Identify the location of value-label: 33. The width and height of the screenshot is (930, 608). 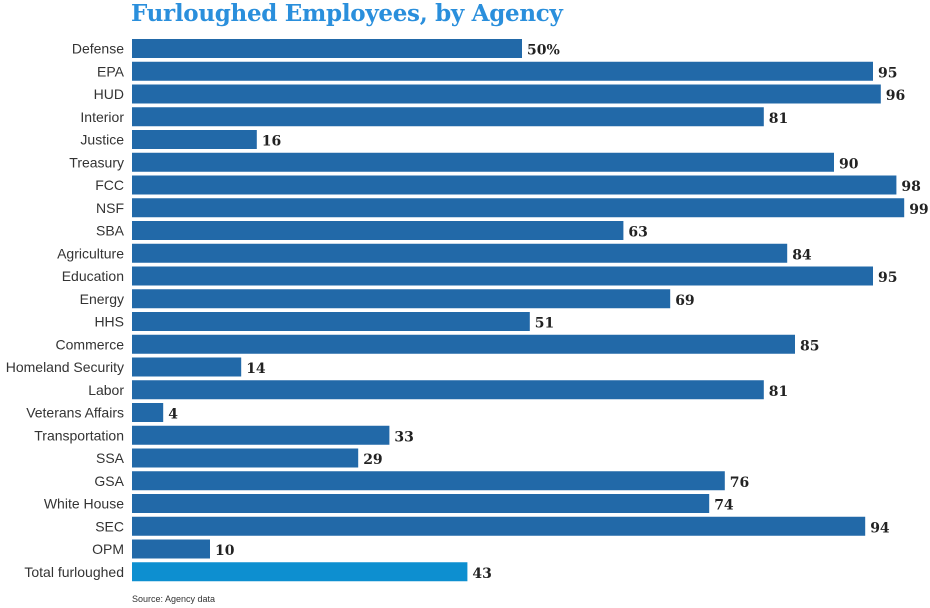
(403, 437).